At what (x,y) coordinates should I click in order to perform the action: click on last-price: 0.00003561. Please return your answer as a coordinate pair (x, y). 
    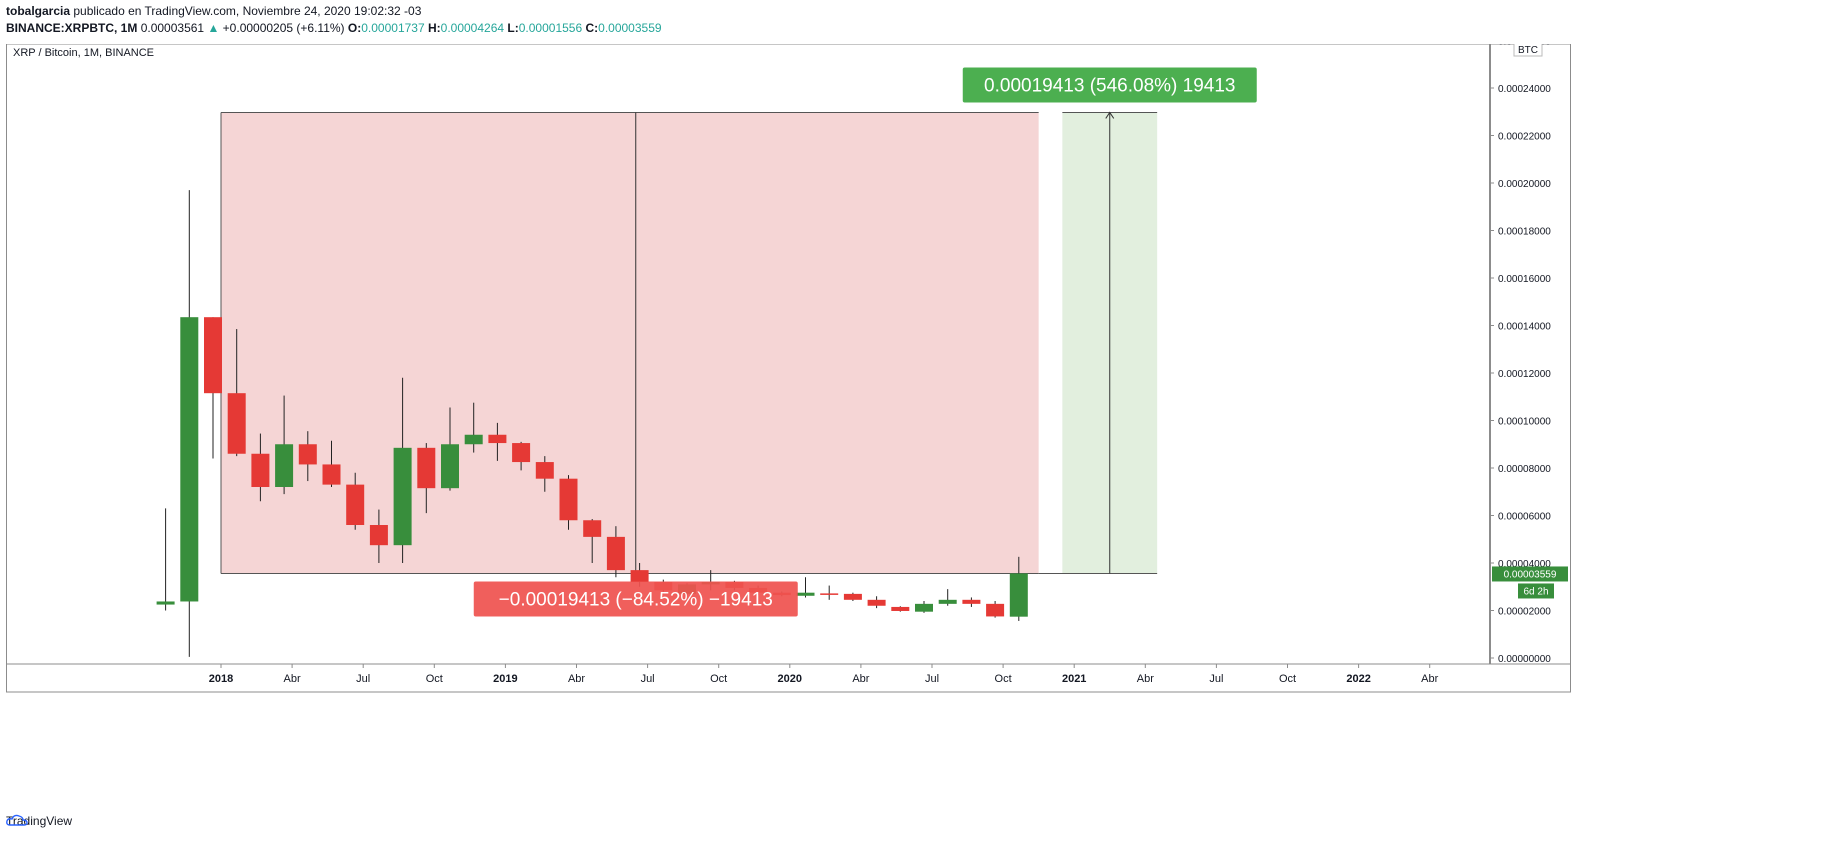
    Looking at the image, I should click on (172, 28).